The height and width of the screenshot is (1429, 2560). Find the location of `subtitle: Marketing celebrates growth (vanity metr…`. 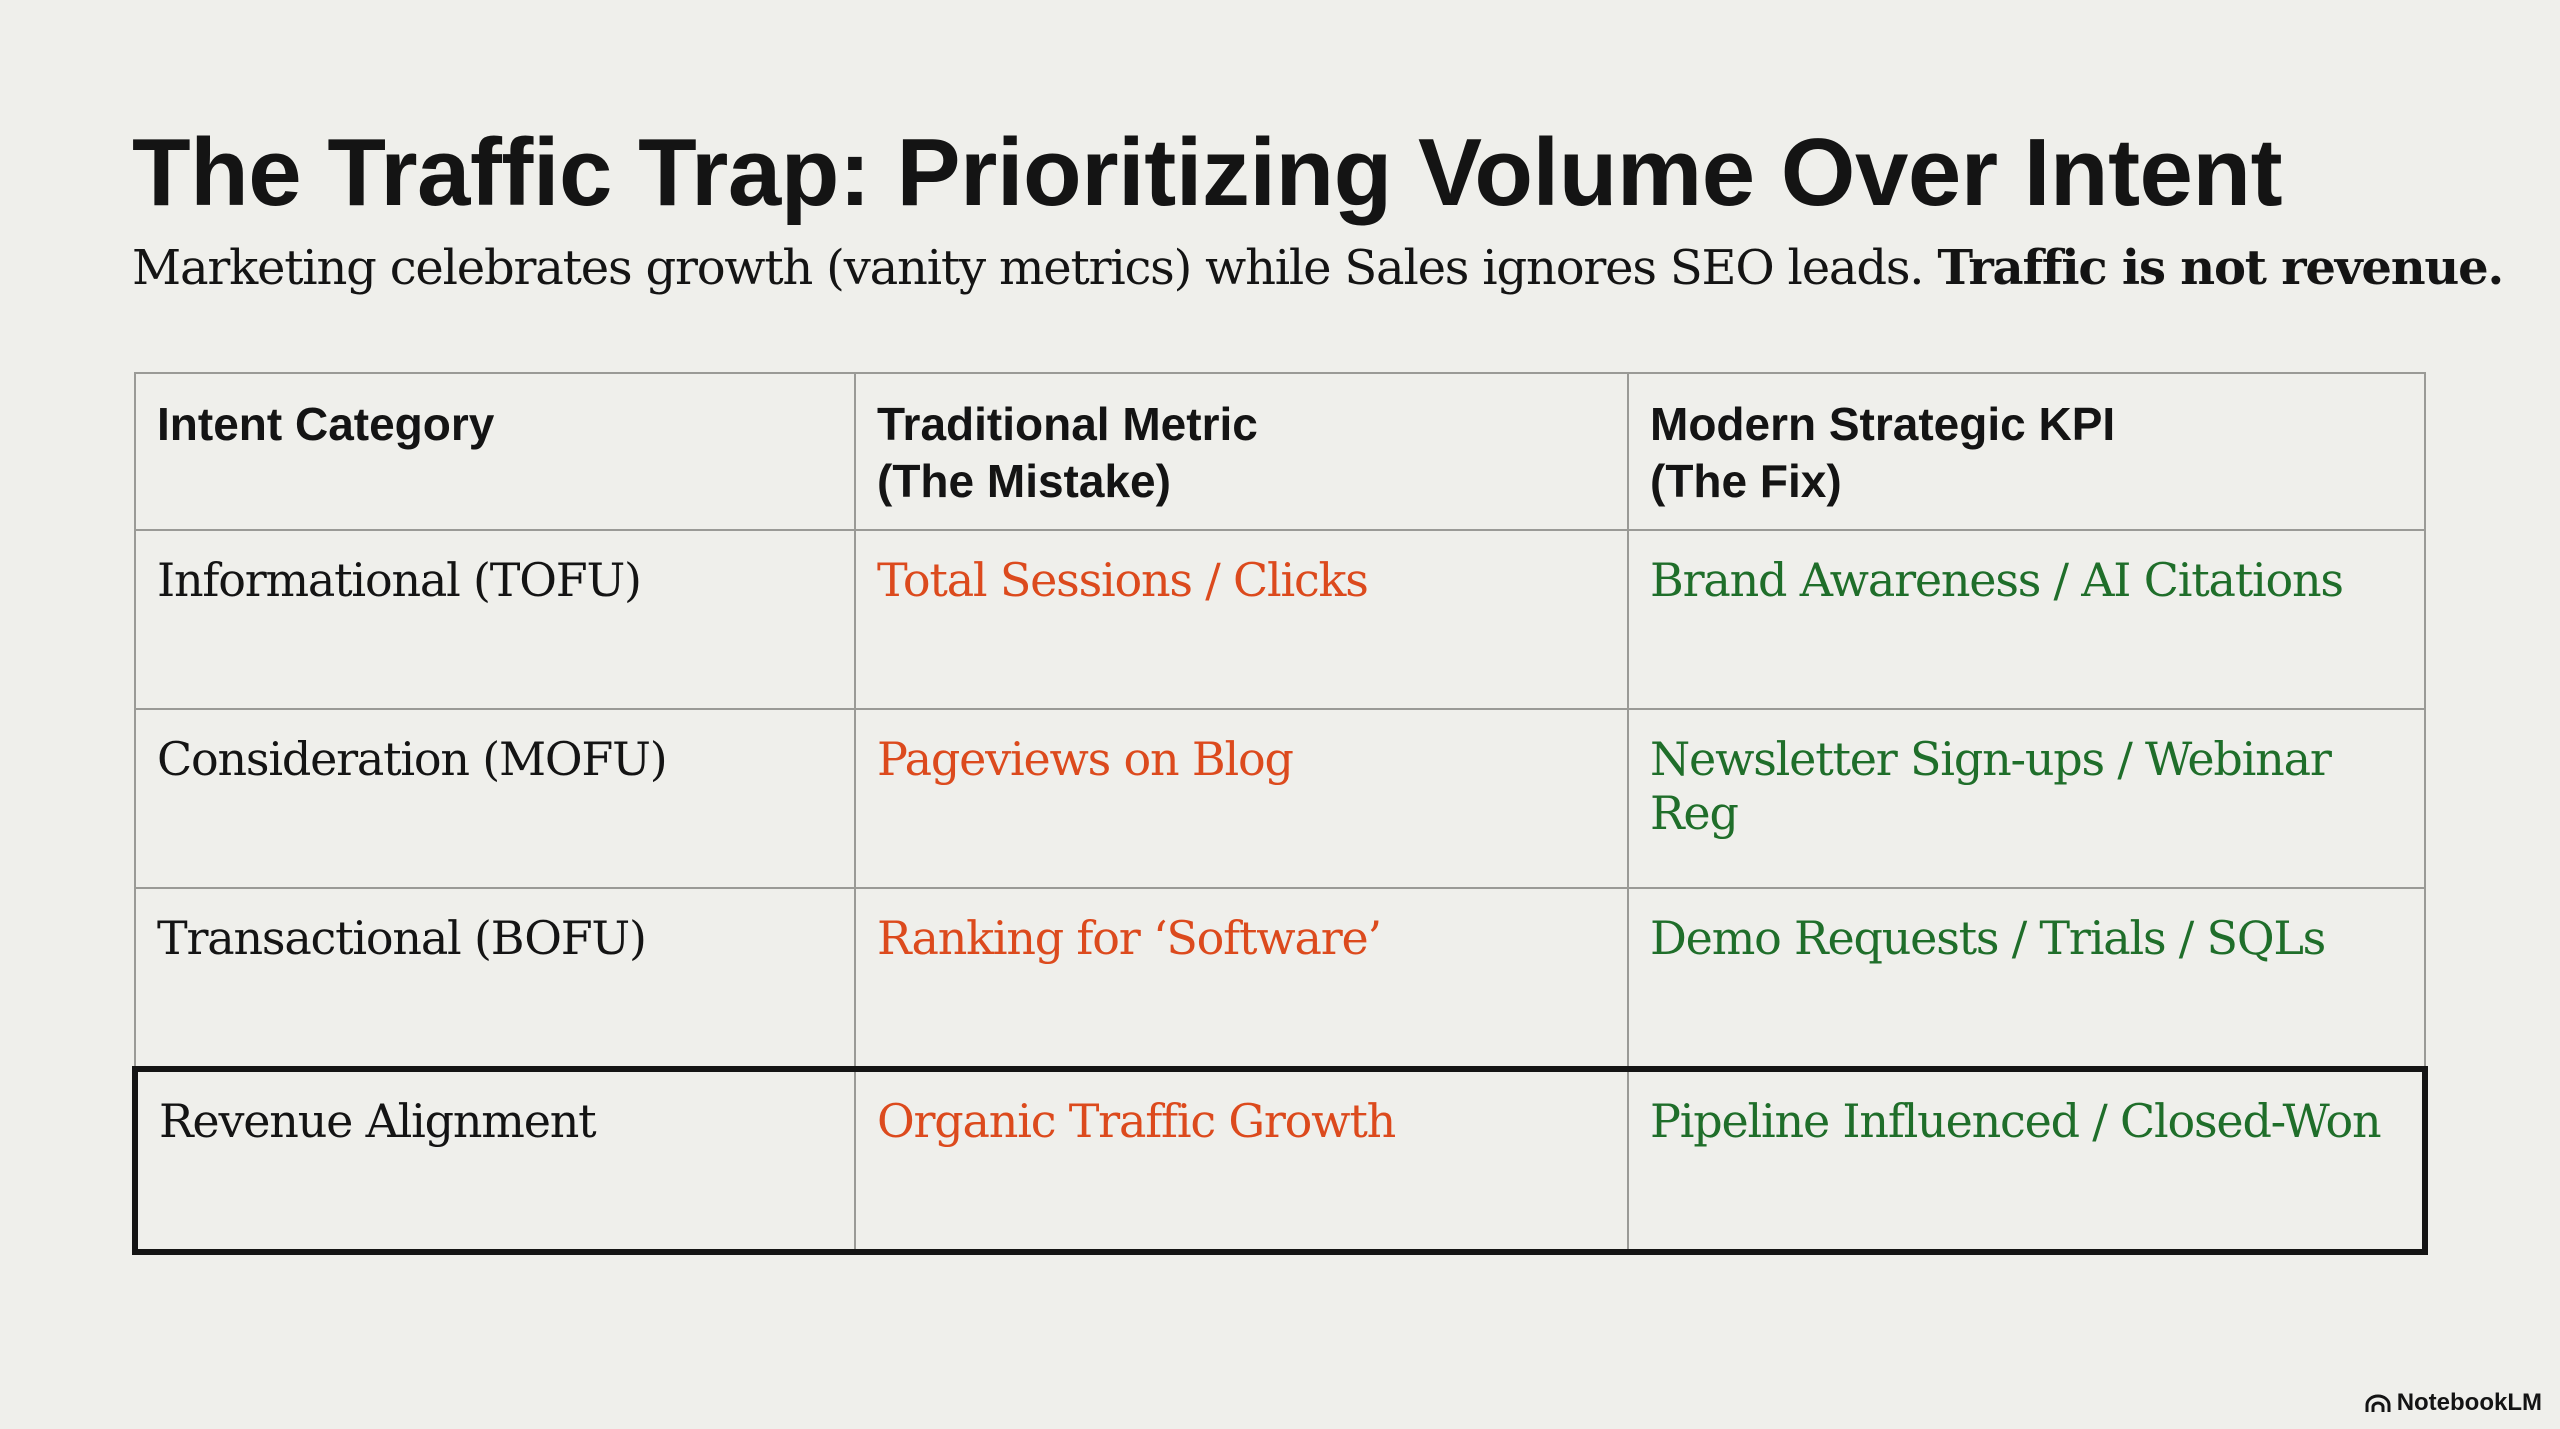

subtitle: Marketing celebrates growth (vanity metr… is located at coordinates (1318, 268).